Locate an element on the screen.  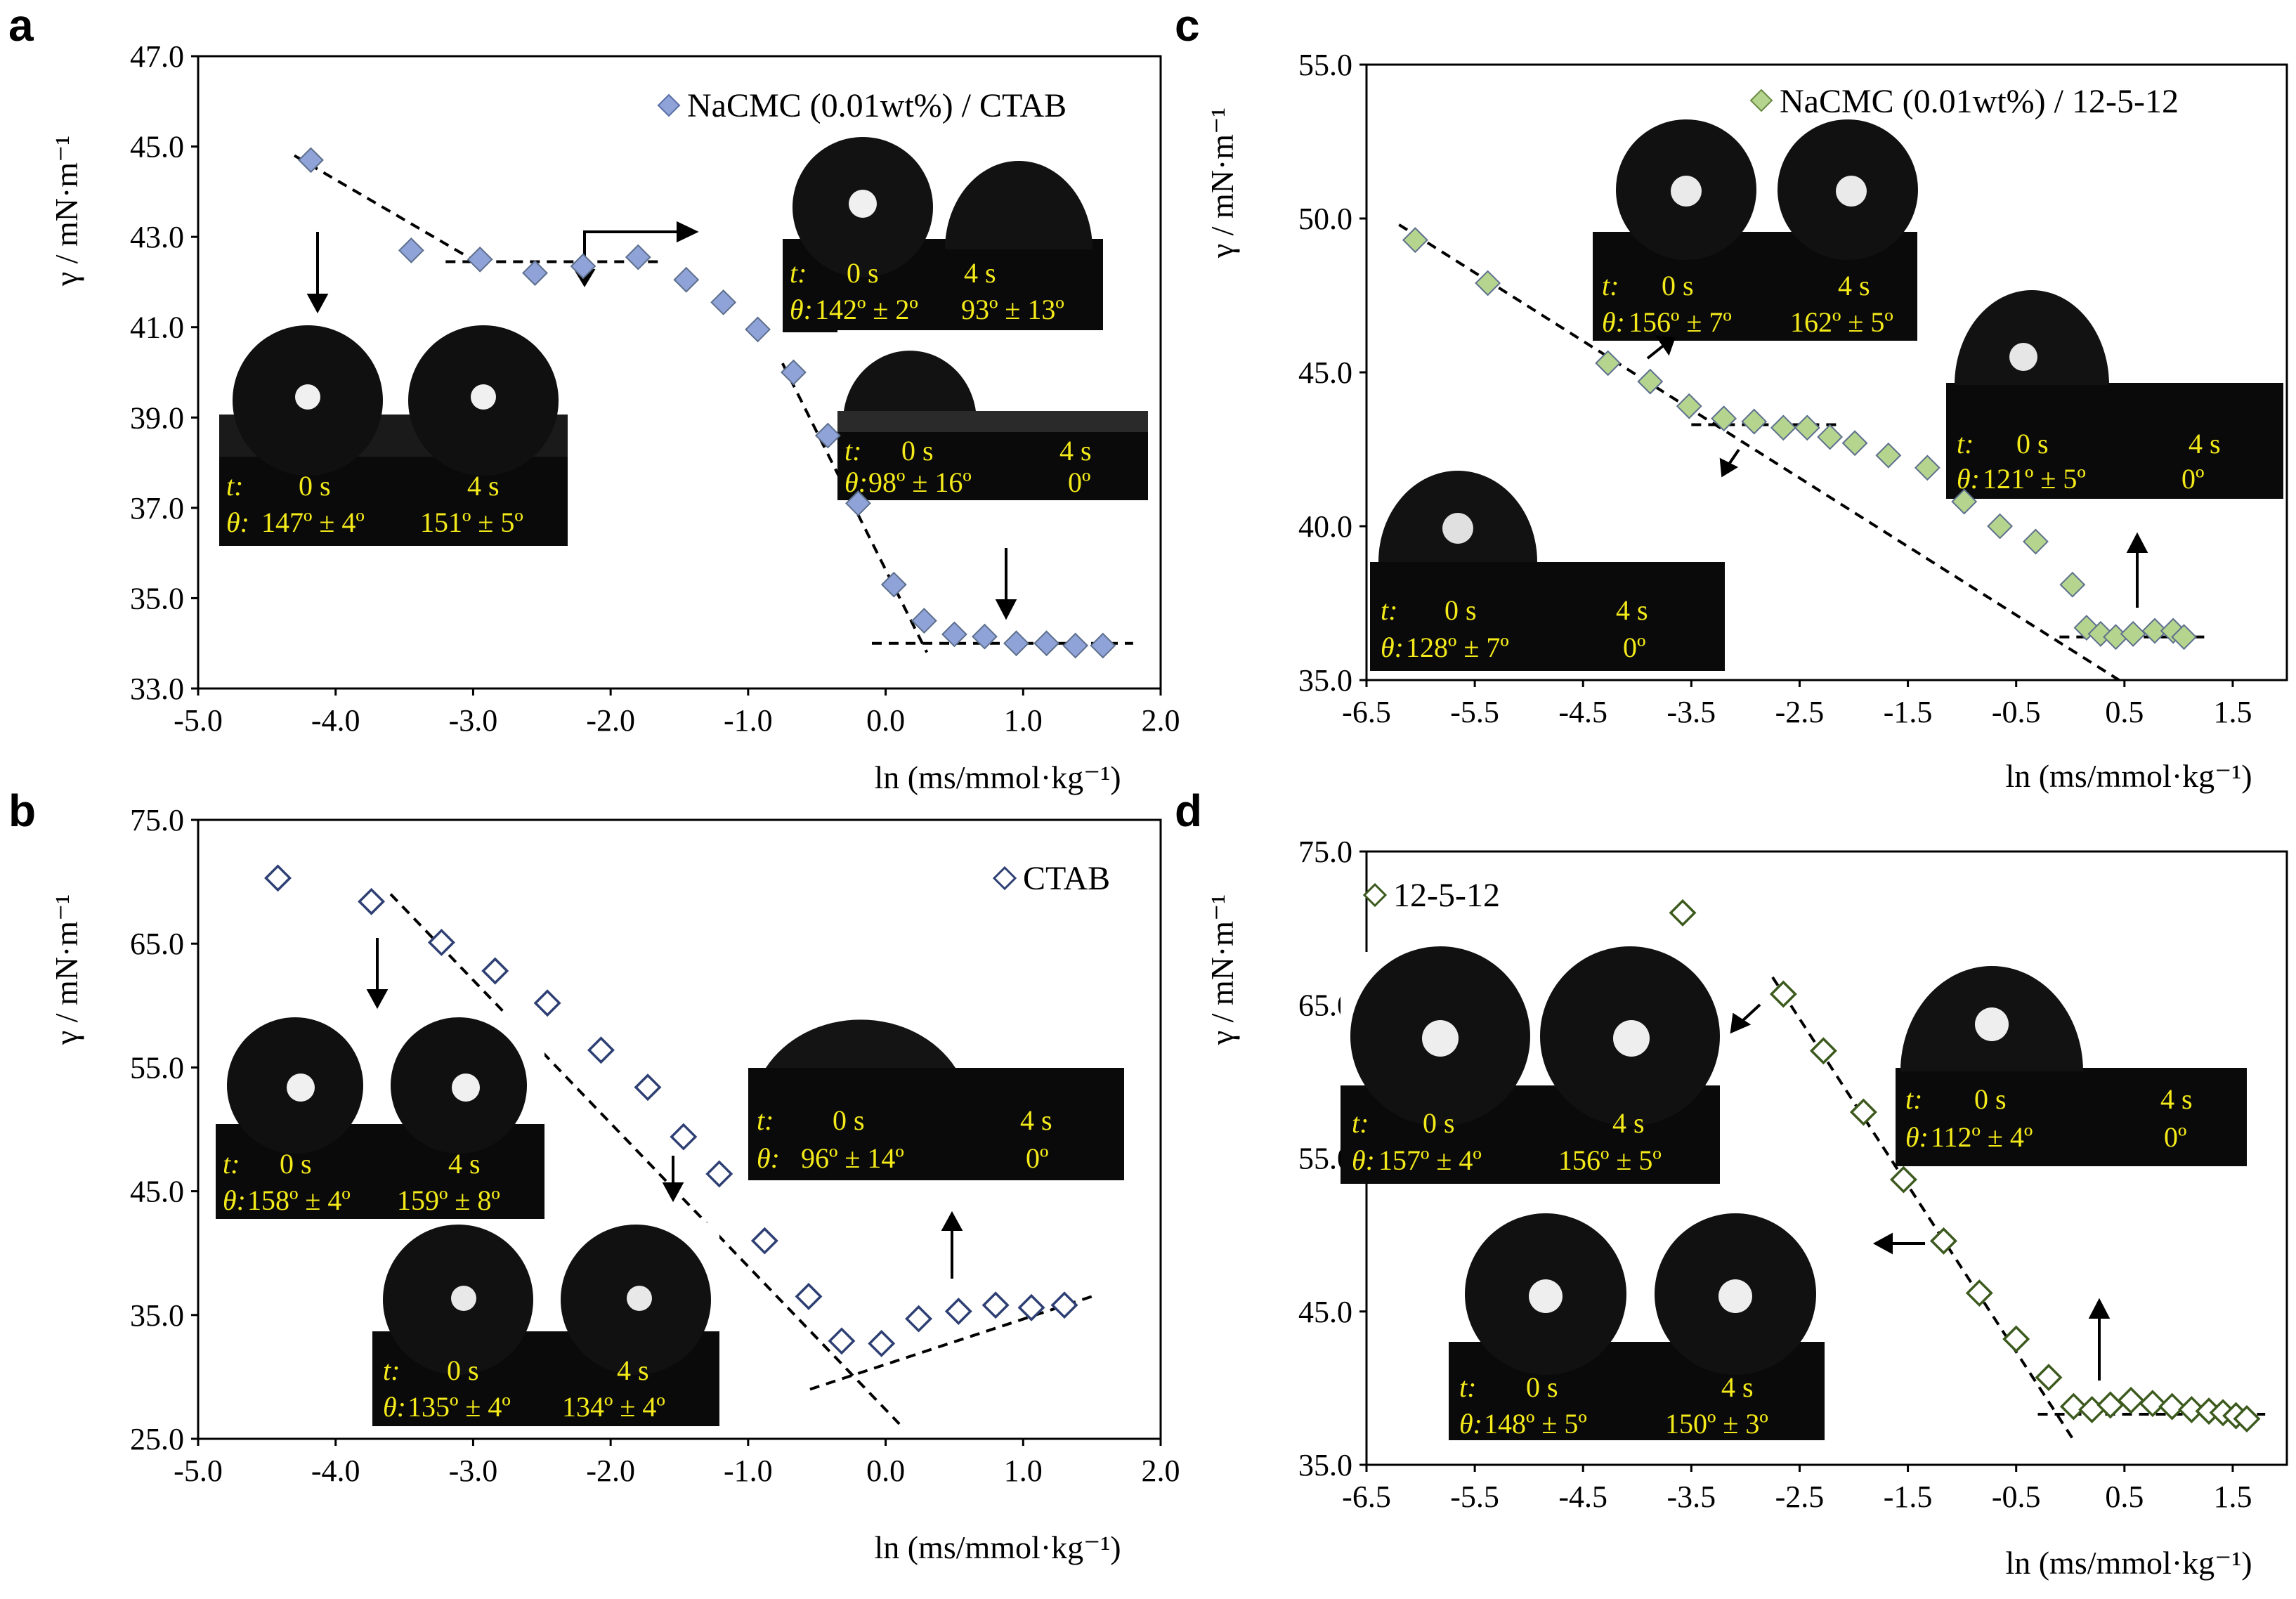
x-tick-label: -4.0 is located at coordinates (335, 1471).